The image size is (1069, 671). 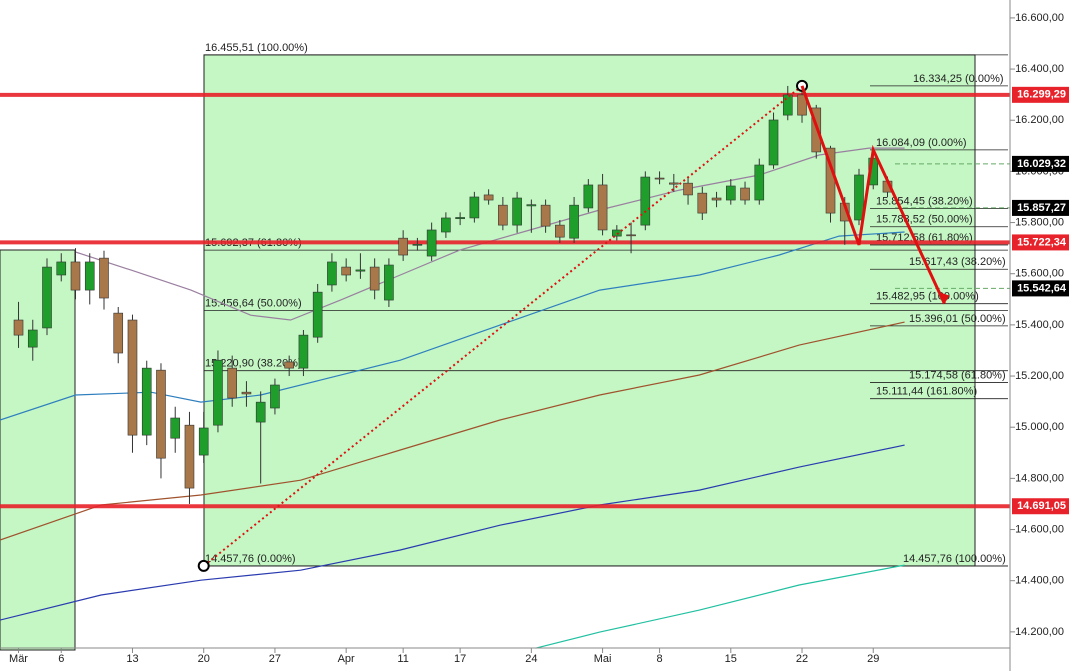 I want to click on y-tick-label: 16.200,00, so click(x=1039, y=120).